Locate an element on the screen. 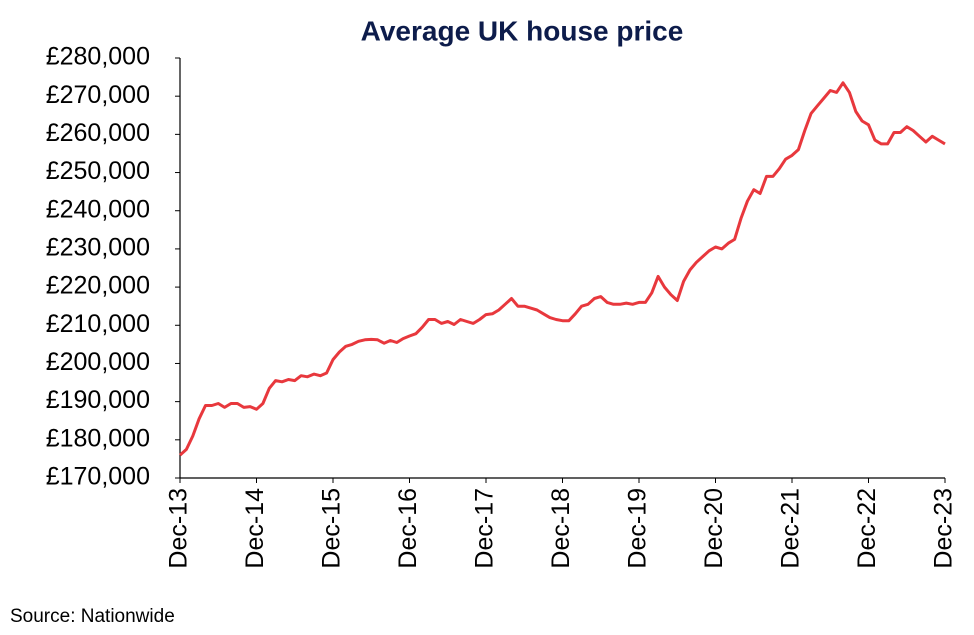  y-tick-label: £270,000 is located at coordinates (98, 95).